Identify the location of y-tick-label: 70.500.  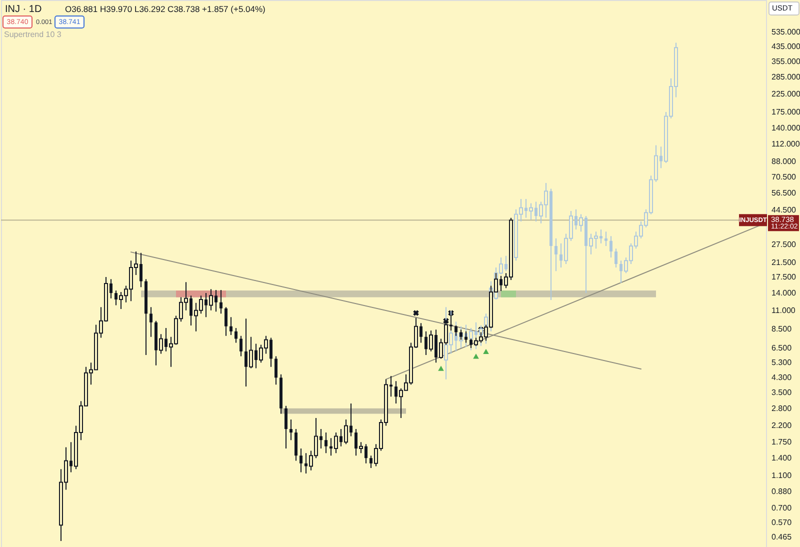
(784, 177).